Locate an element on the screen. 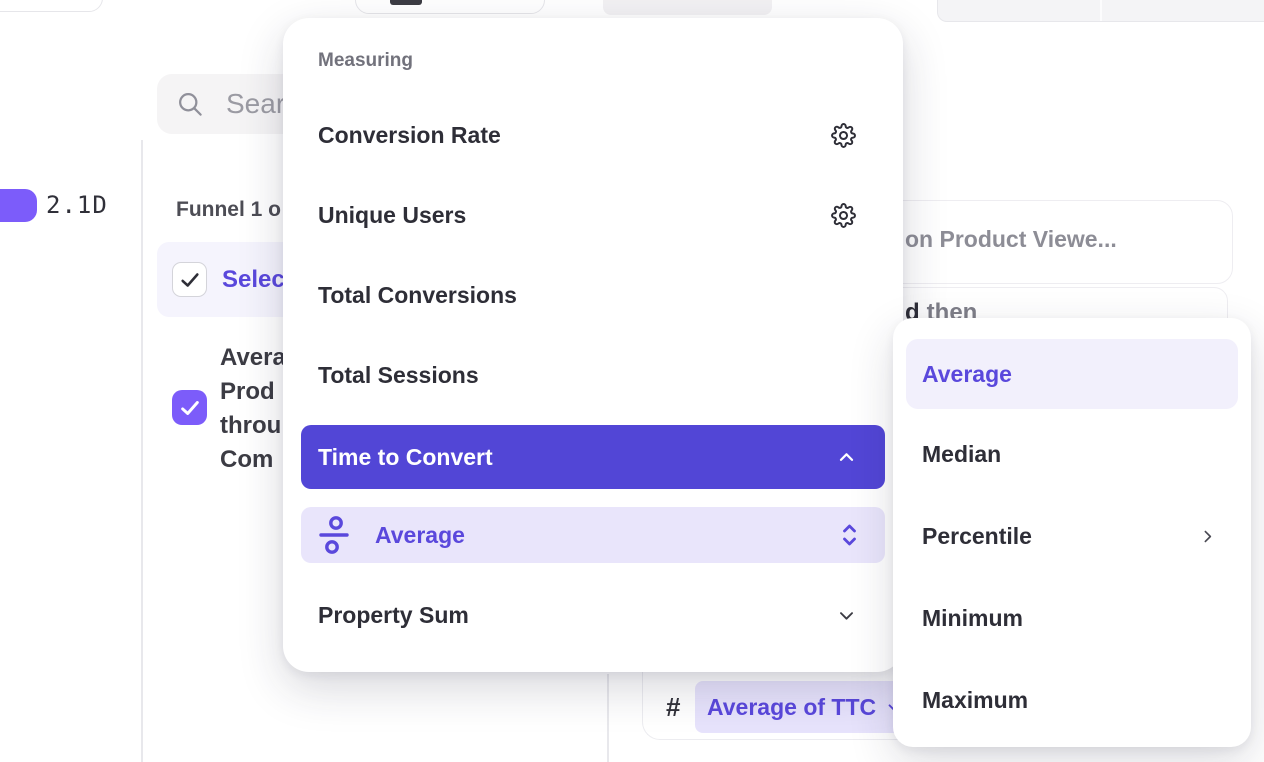  metric-description: Avera Prod throu Com is located at coordinates (253, 409).